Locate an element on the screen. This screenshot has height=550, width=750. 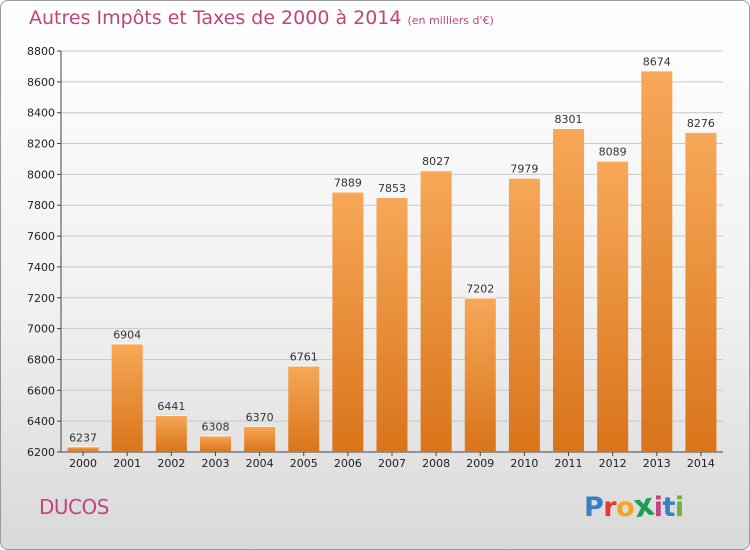
y-tick-label: 7400 is located at coordinates (41, 267).